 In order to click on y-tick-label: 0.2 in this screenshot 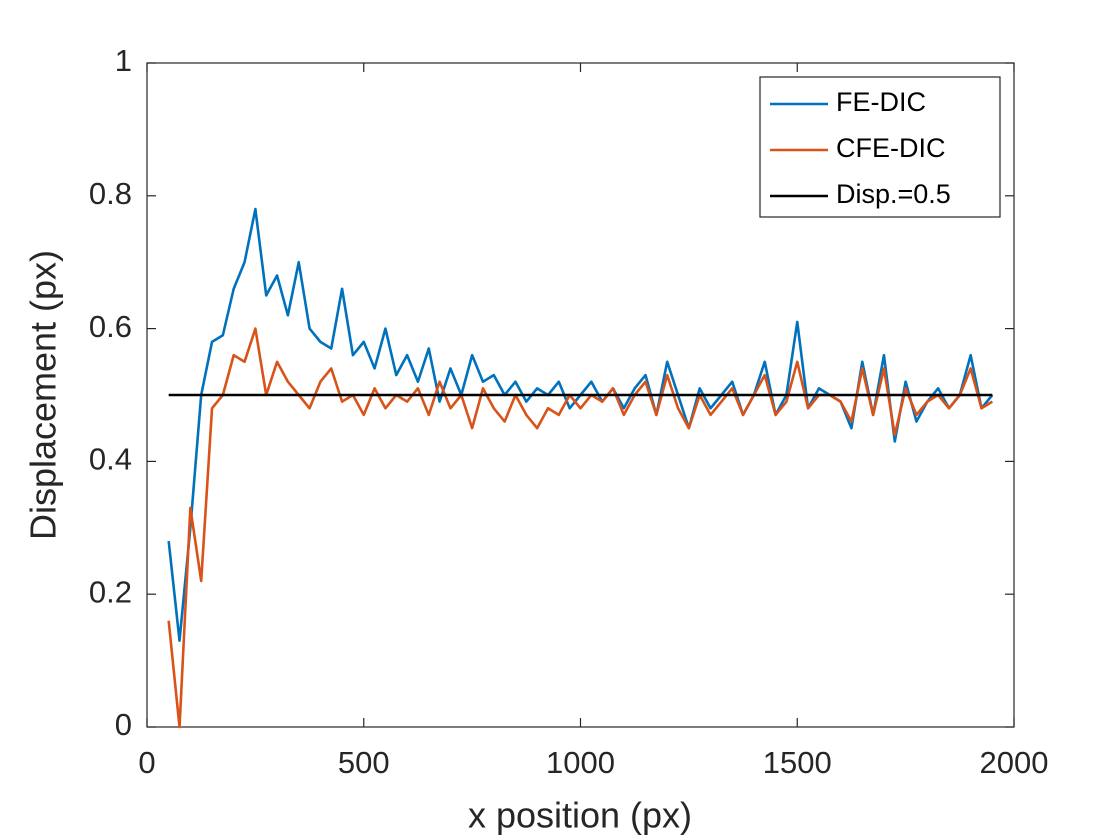, I will do `click(110, 591)`.